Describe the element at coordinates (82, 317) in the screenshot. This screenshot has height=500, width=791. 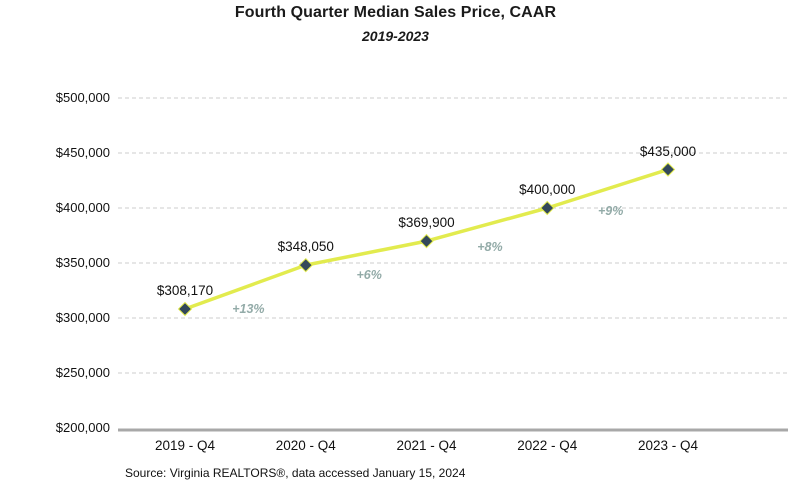
I see `y-axis-tick-label: $300,000` at that location.